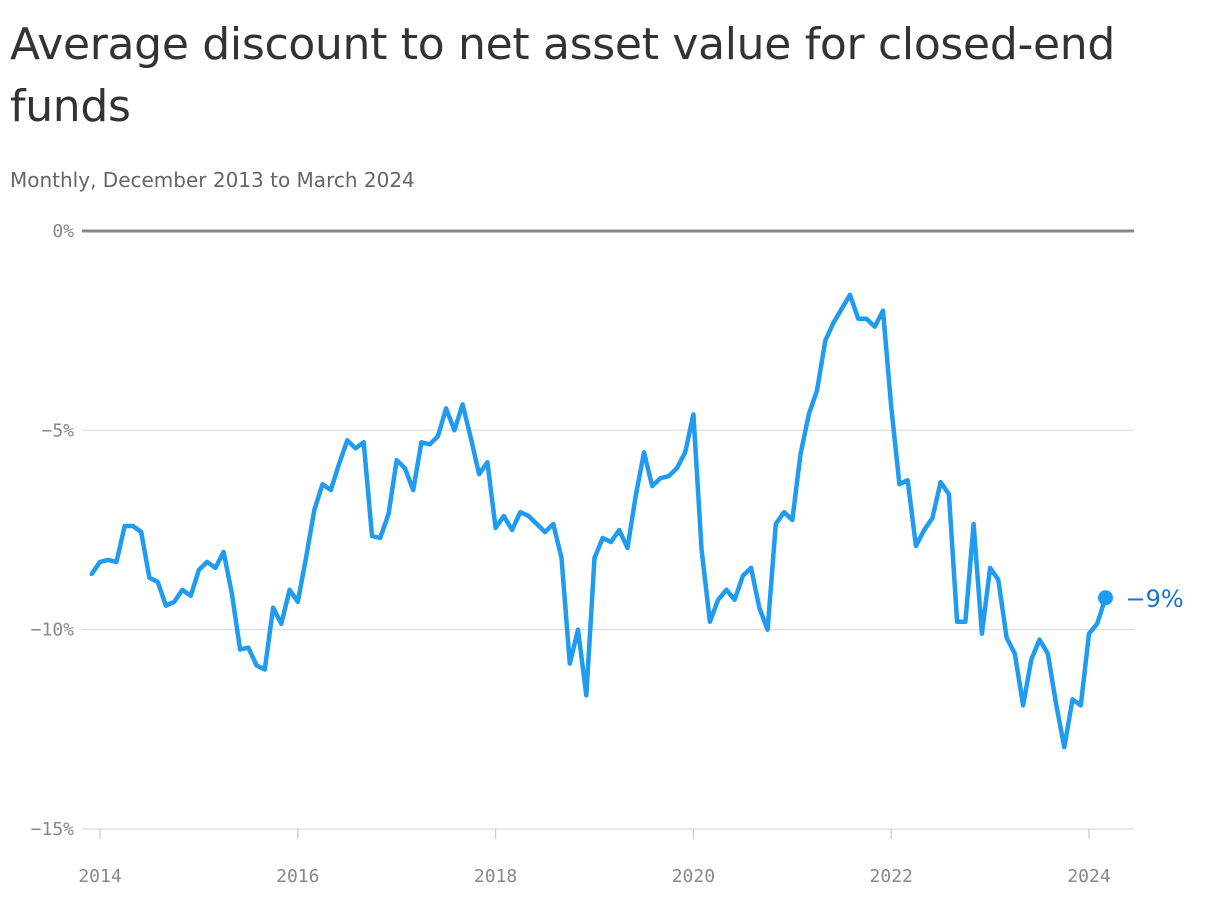 This screenshot has width=1220, height=898. Describe the element at coordinates (1088, 876) in the screenshot. I see `x-tick-label: 2024` at that location.